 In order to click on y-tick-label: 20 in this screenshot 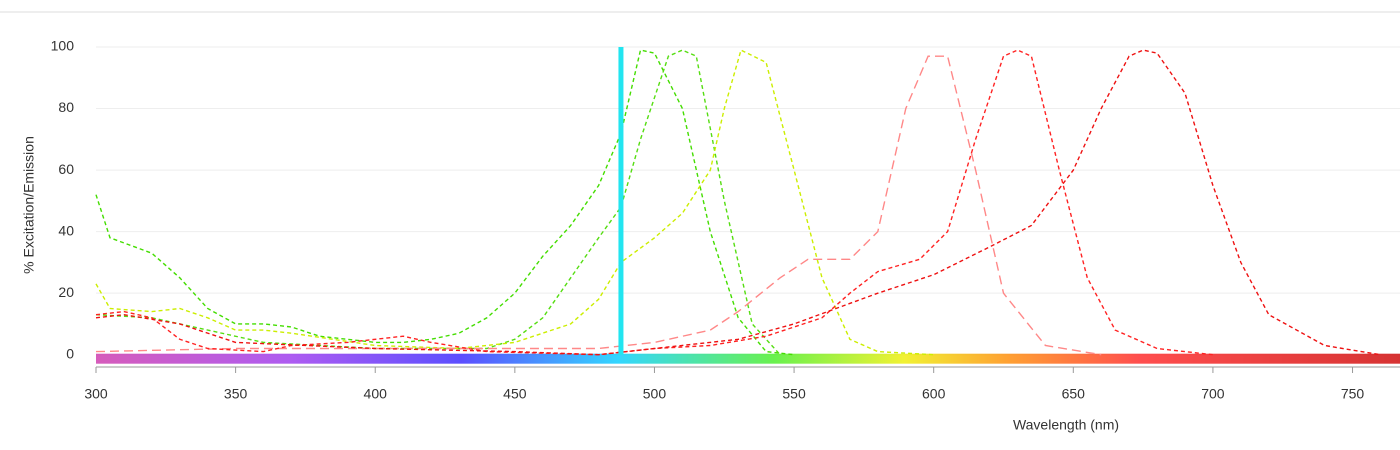, I will do `click(66, 292)`.